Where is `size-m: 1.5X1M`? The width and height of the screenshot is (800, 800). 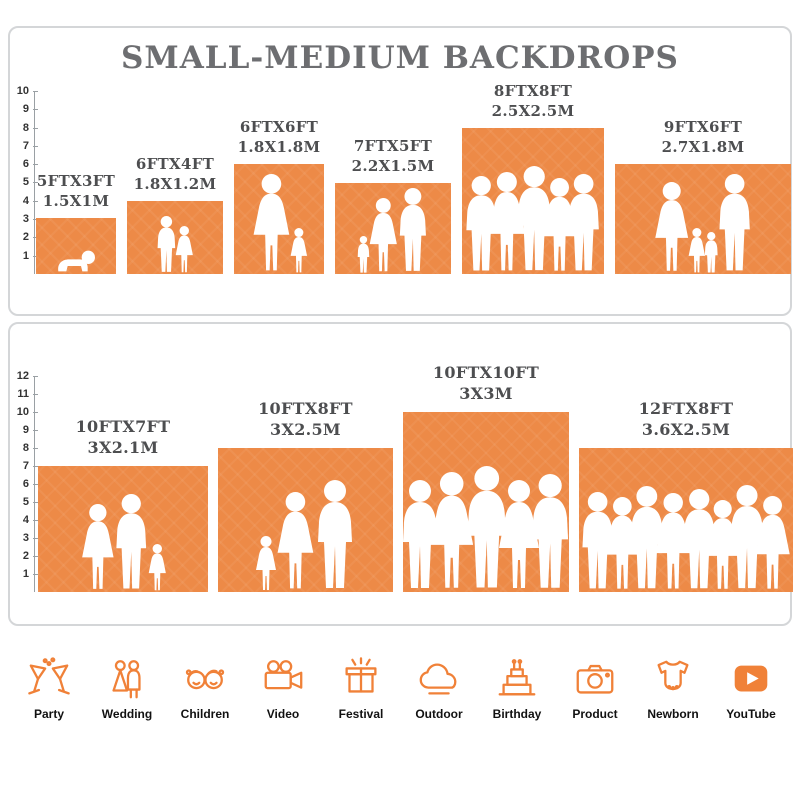
size-m: 1.5X1M is located at coordinates (76, 200).